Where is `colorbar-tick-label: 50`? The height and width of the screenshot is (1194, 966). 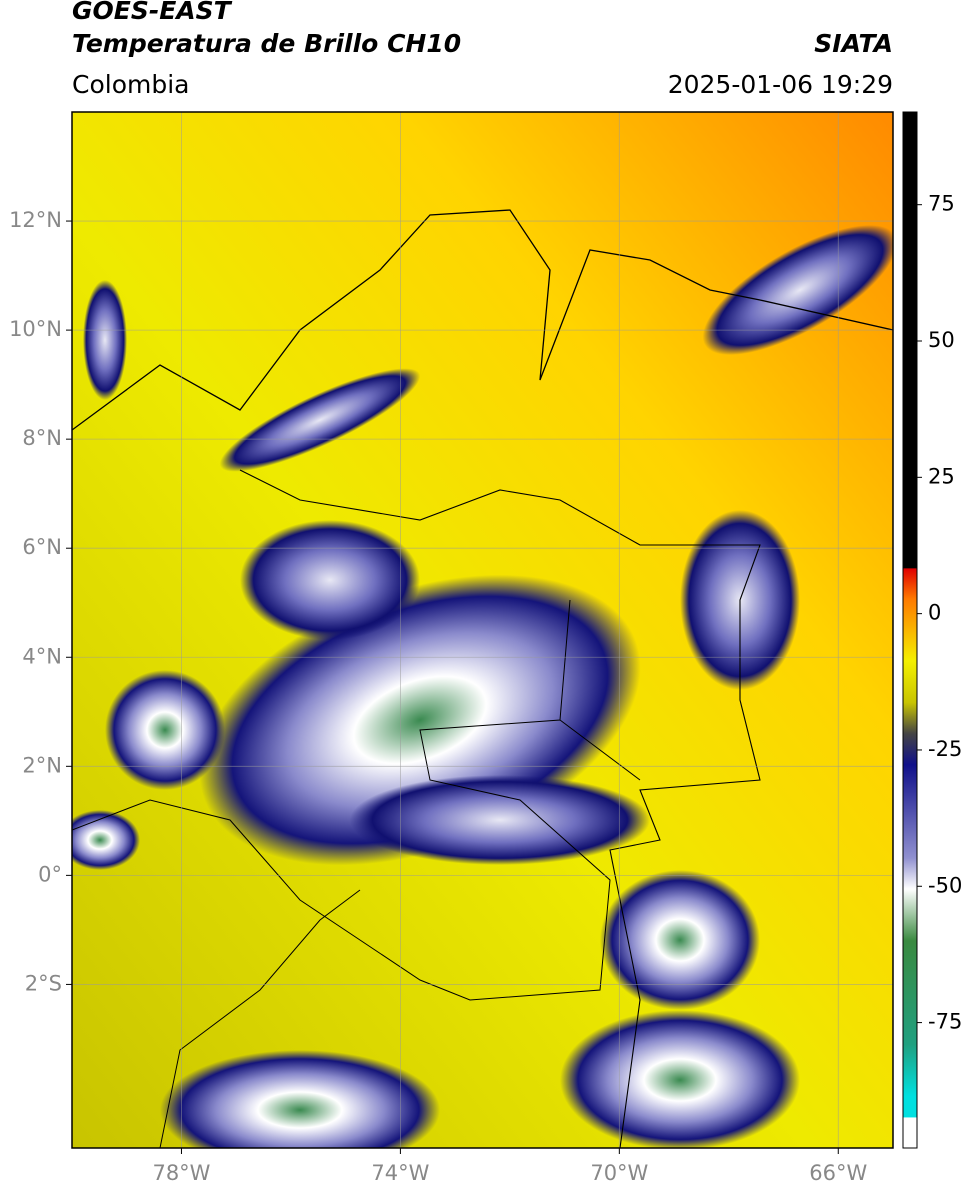
colorbar-tick-label: 50 is located at coordinates (941, 340).